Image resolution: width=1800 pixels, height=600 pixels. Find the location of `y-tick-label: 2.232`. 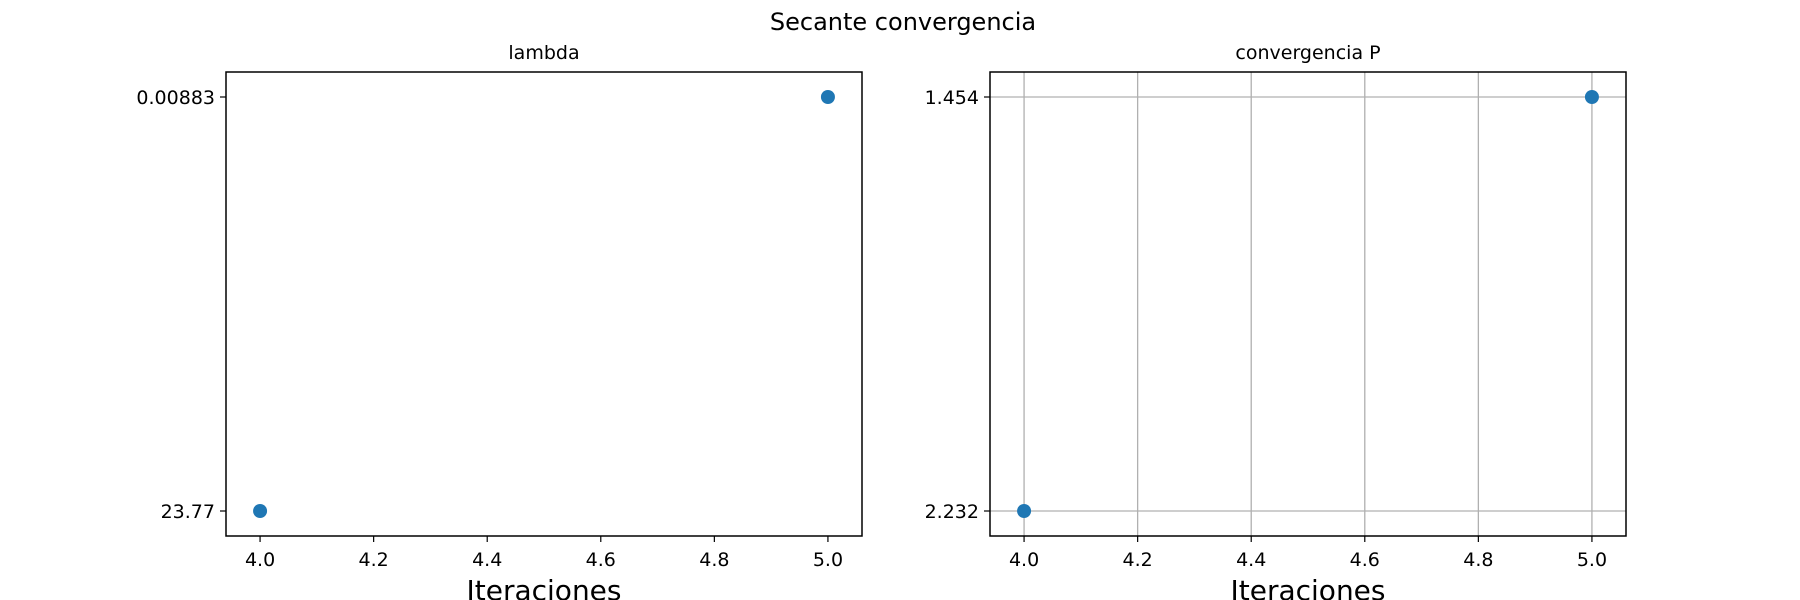

y-tick-label: 2.232 is located at coordinates (952, 512).